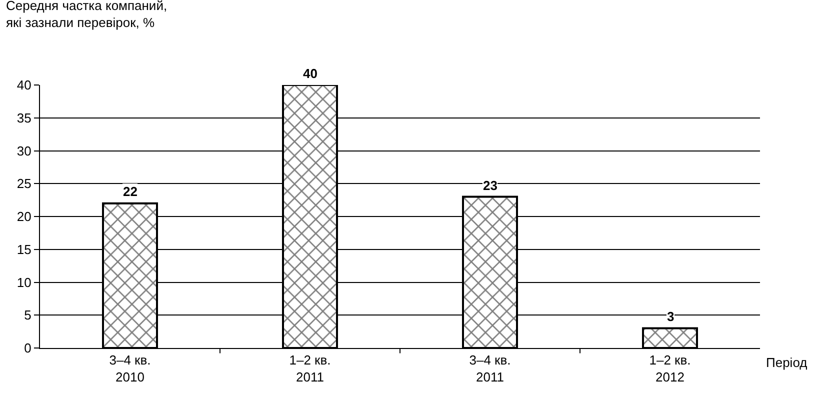  What do you see at coordinates (87, 15) in the screenshot?
I see `y-axis-title: Середня частка компаний, які зазнали перевірок, %` at bounding box center [87, 15].